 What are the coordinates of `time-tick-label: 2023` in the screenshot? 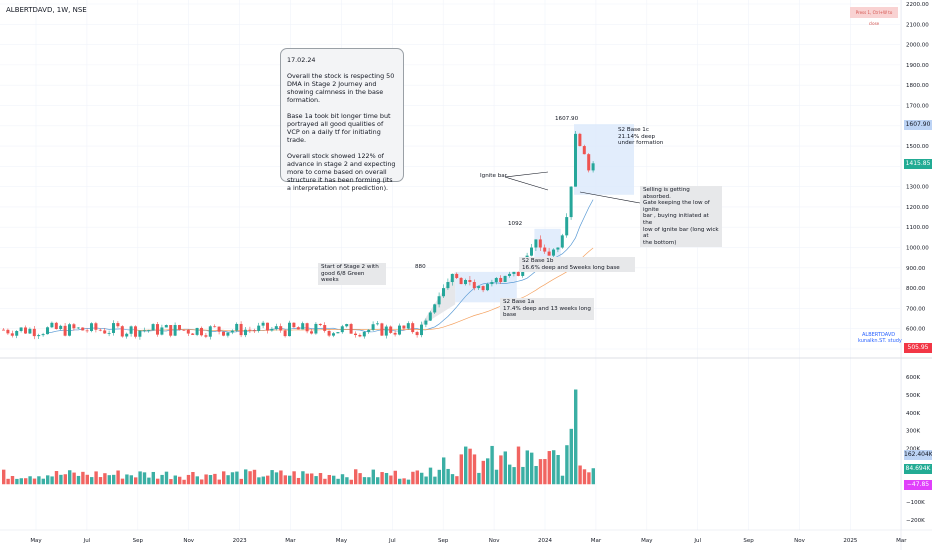 It's located at (240, 541).